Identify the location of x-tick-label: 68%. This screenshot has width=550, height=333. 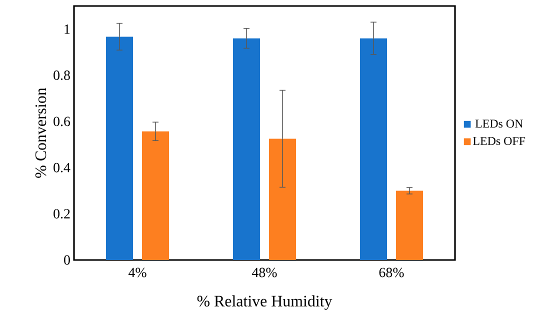
(391, 273).